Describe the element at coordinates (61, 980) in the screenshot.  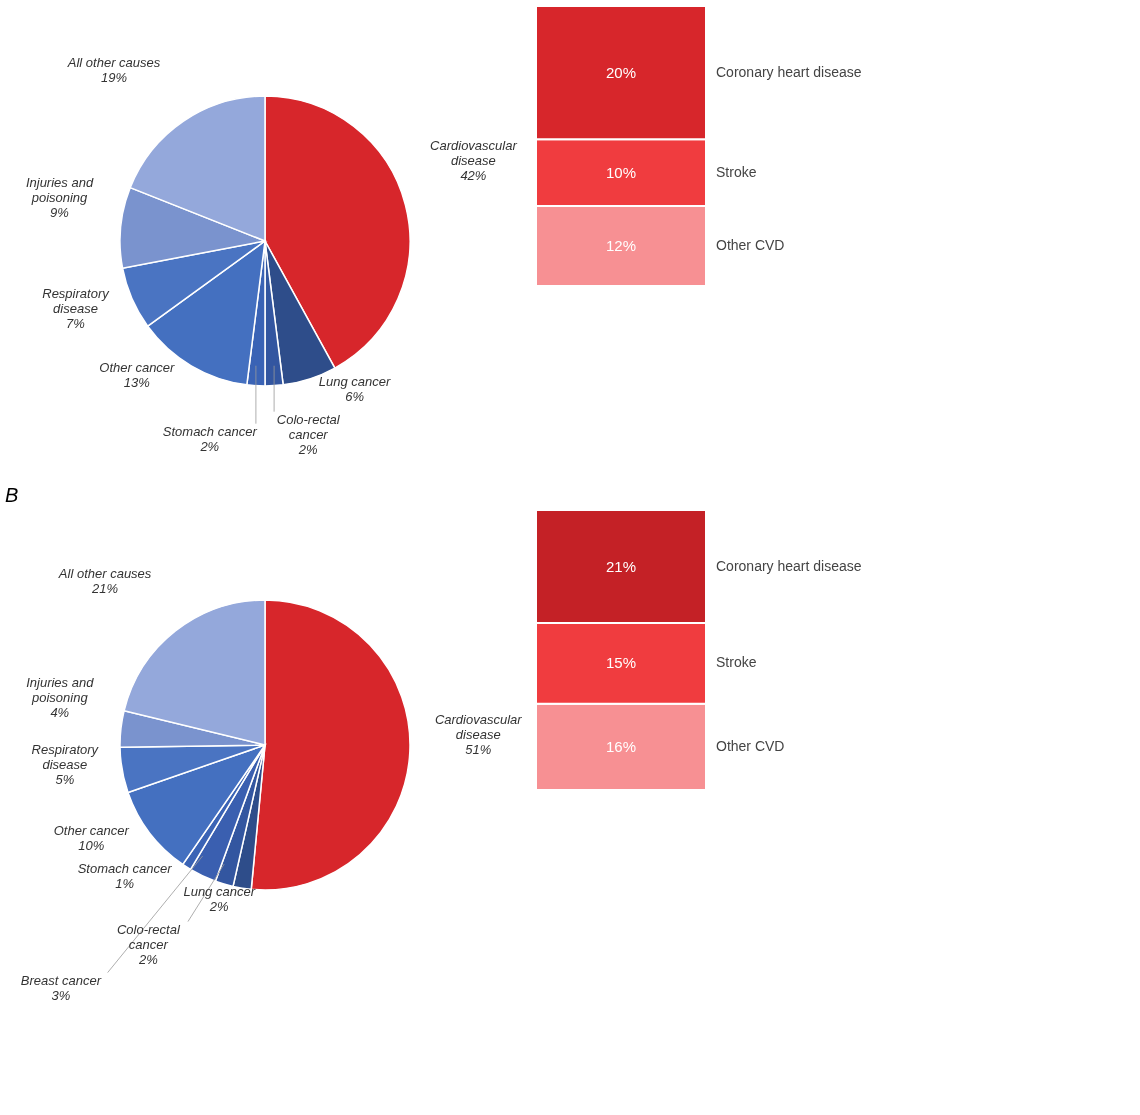
I see `slice-label: Breast cancer` at that location.